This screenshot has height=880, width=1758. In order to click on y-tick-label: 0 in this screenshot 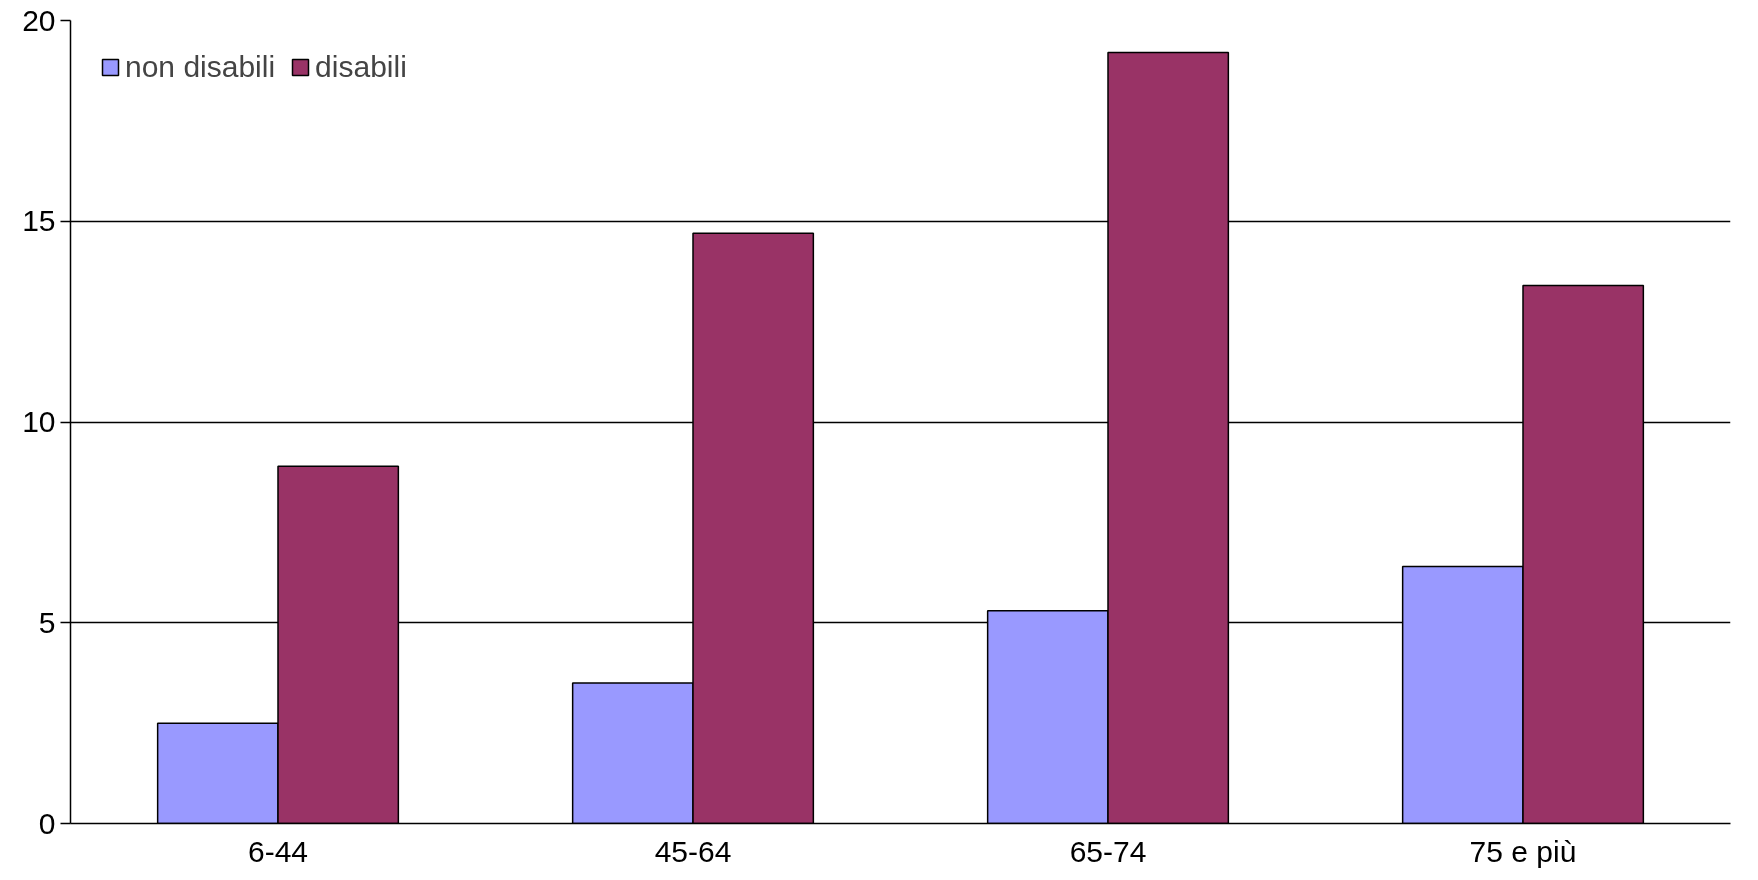, I will do `click(47, 823)`.